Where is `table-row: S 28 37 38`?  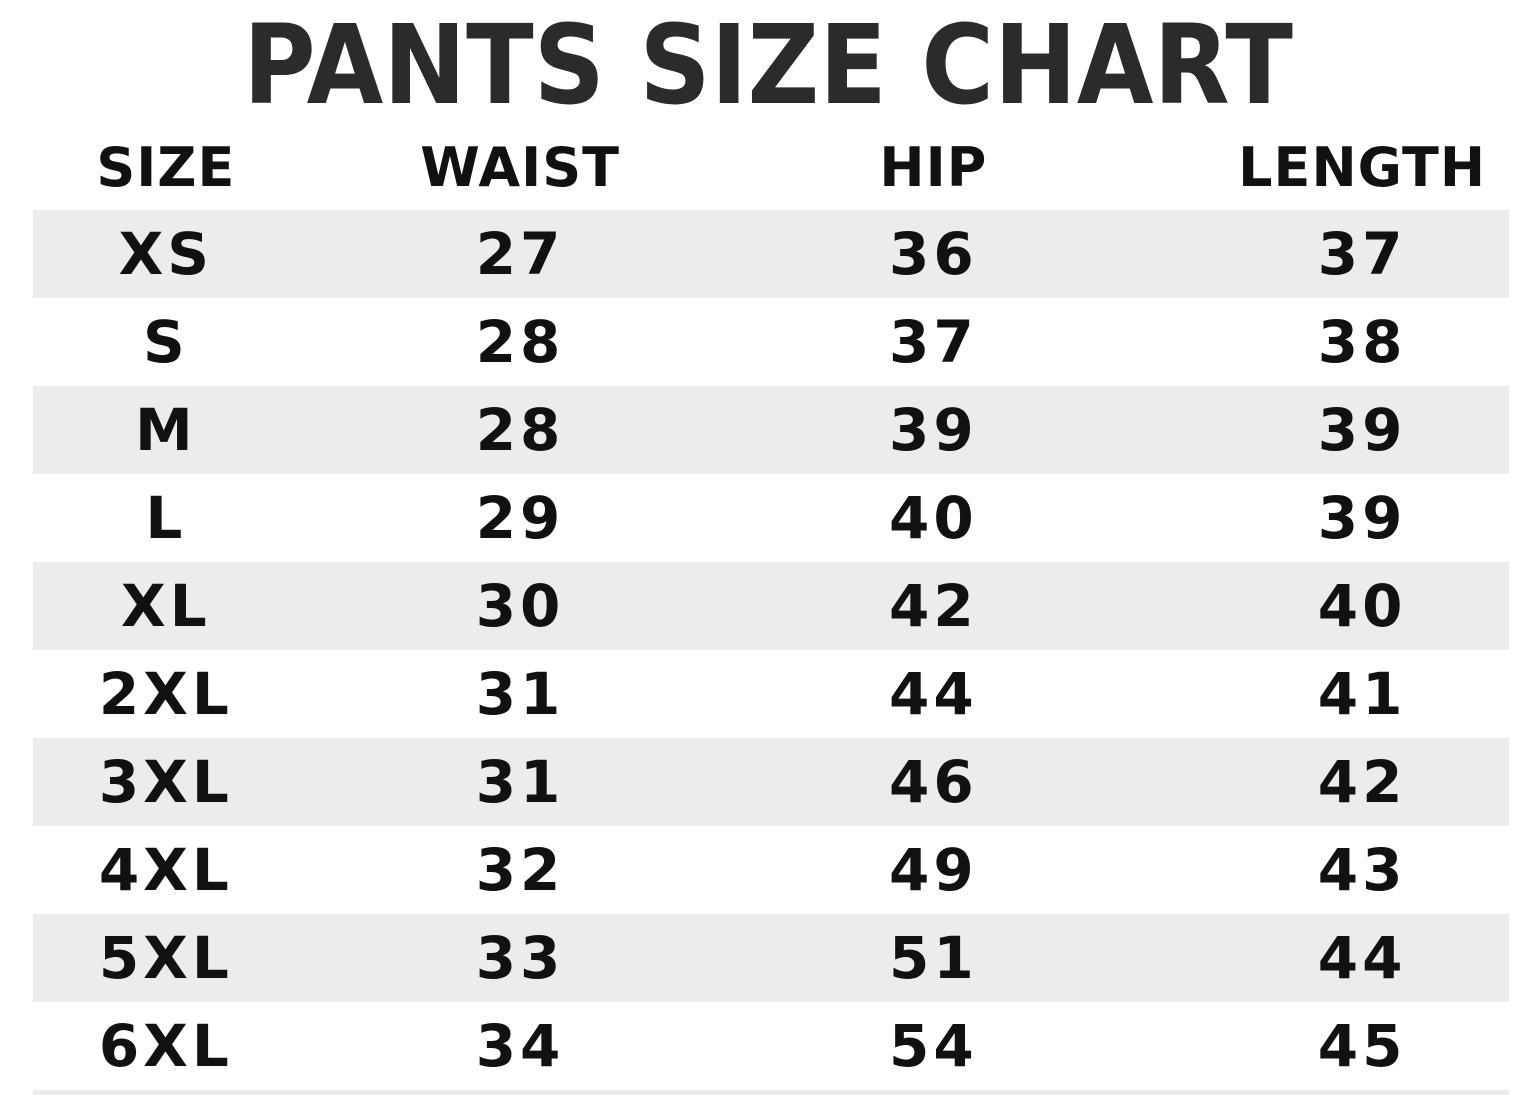
table-row: S 28 37 38 is located at coordinates (771, 342).